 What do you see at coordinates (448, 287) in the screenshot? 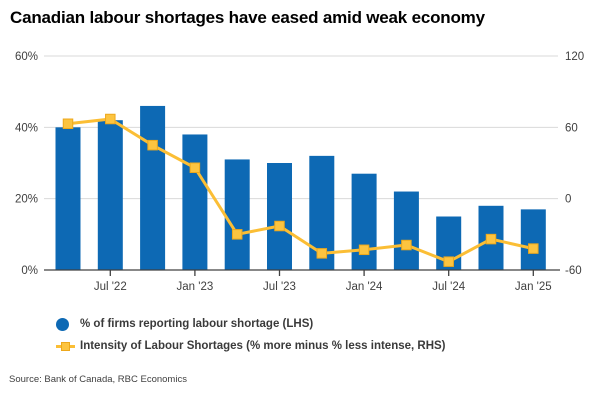
I see `x-axis-tick-label: Jul '24` at bounding box center [448, 287].